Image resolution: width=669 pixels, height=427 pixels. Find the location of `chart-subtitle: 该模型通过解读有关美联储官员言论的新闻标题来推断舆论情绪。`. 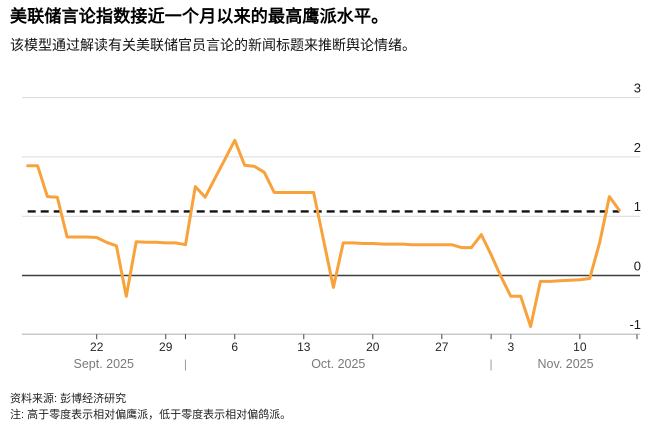

chart-subtitle: 该模型通过解读有关美联储官员言论的新闻标题来推断舆论情绪。 is located at coordinates (213, 44).